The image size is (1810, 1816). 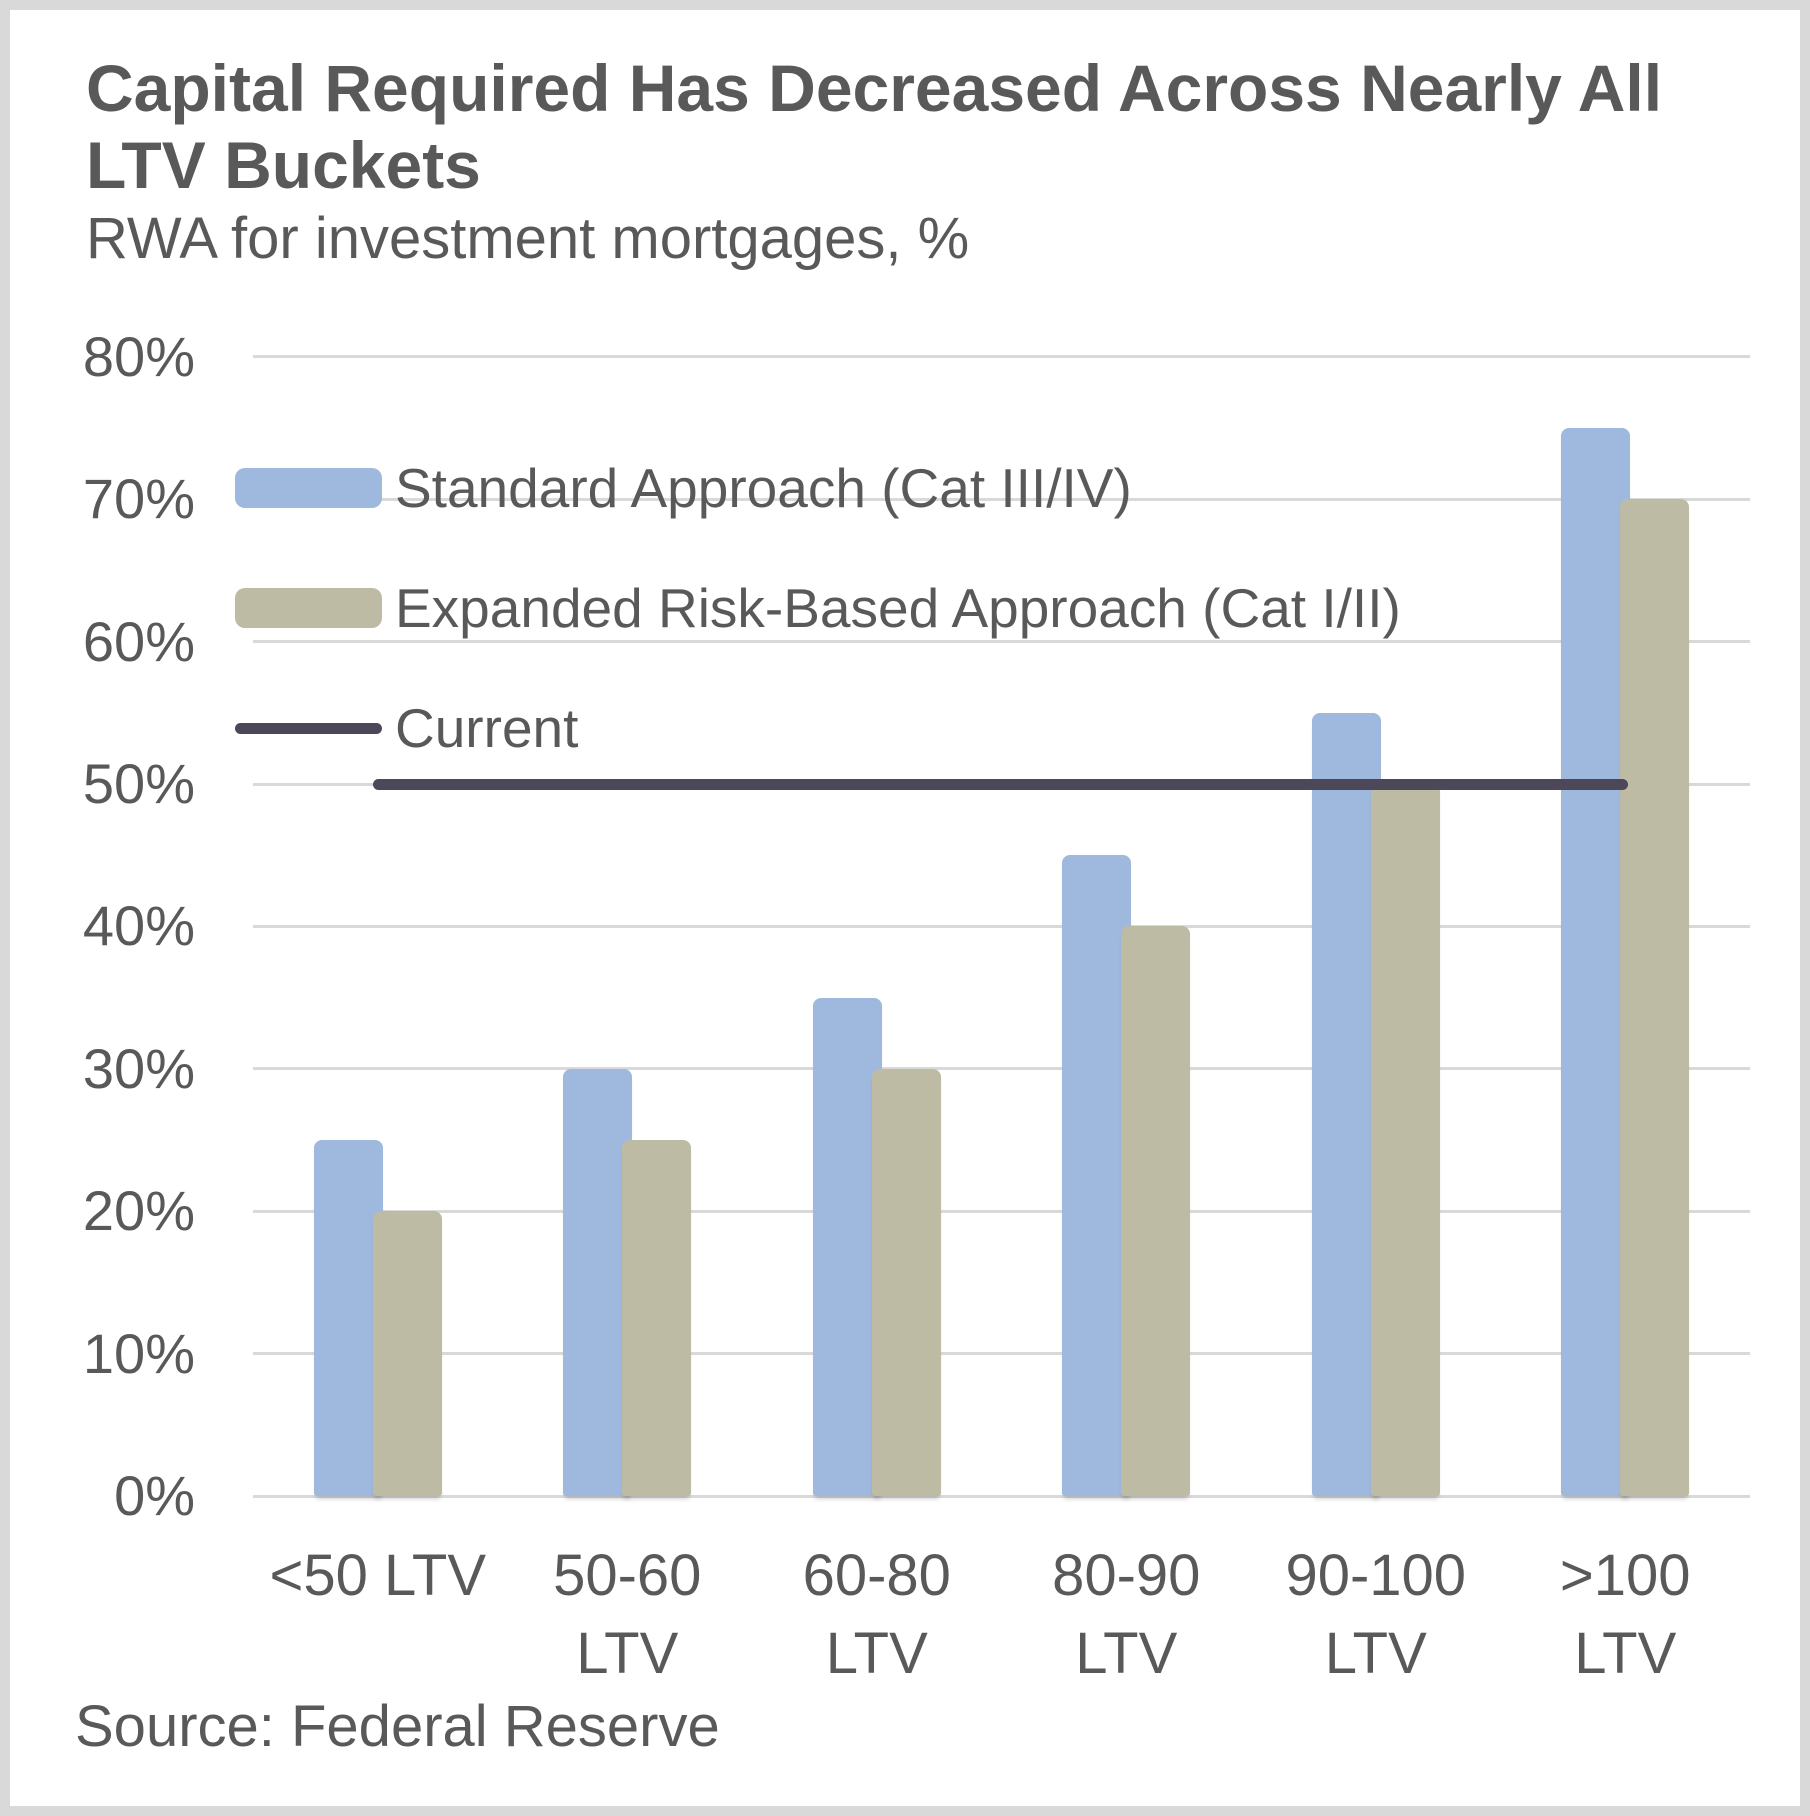 I want to click on chart-subtitle: RWA for investment mortgages, %, so click(x=528, y=238).